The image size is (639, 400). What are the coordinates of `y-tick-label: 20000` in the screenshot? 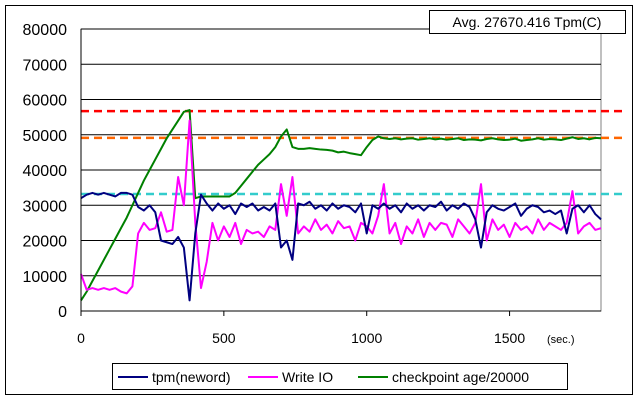 It's located at (45, 242).